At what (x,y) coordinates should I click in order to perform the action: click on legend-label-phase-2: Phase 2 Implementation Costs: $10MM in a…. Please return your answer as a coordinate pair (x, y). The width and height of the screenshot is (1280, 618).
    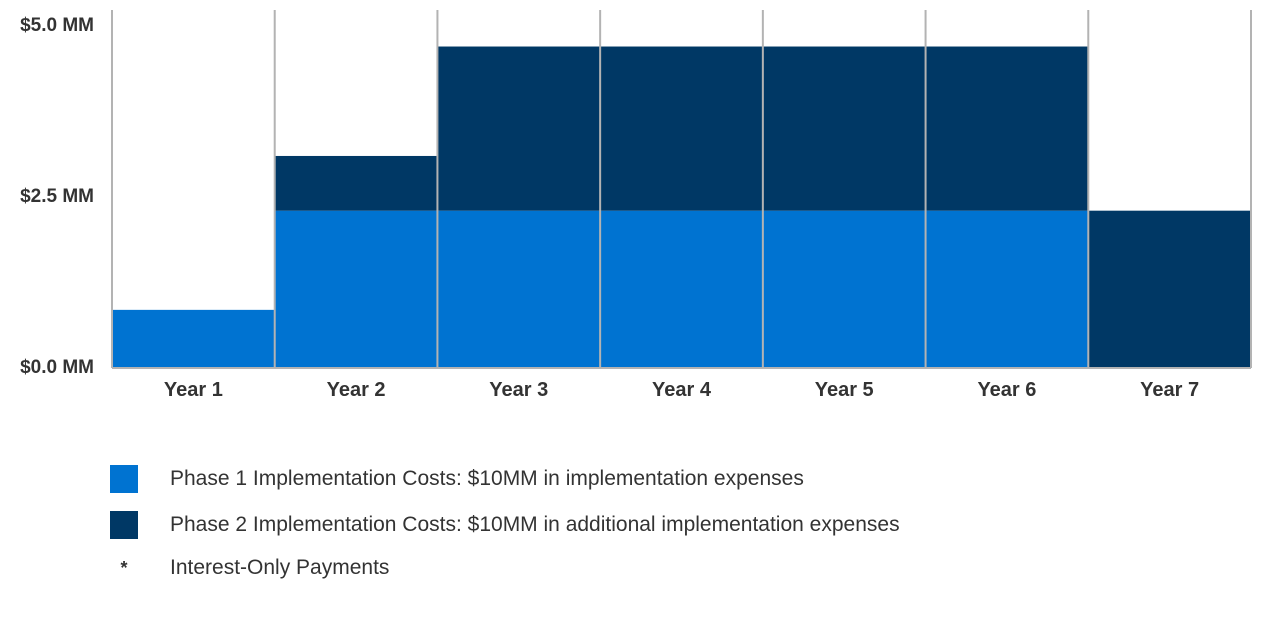
    Looking at the image, I should click on (535, 524).